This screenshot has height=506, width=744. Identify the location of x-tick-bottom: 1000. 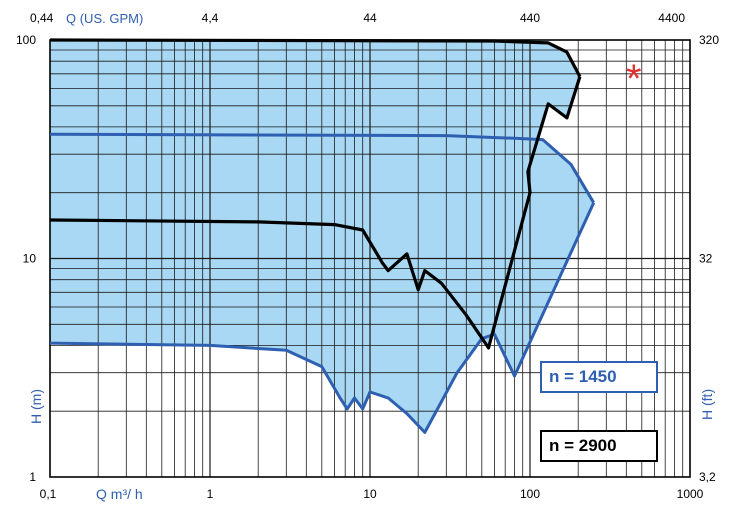
(690, 494).